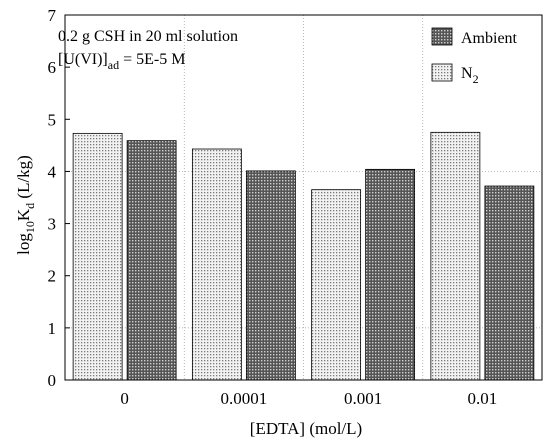  Describe the element at coordinates (52, 15) in the screenshot. I see `y-tick-label: 7` at that location.